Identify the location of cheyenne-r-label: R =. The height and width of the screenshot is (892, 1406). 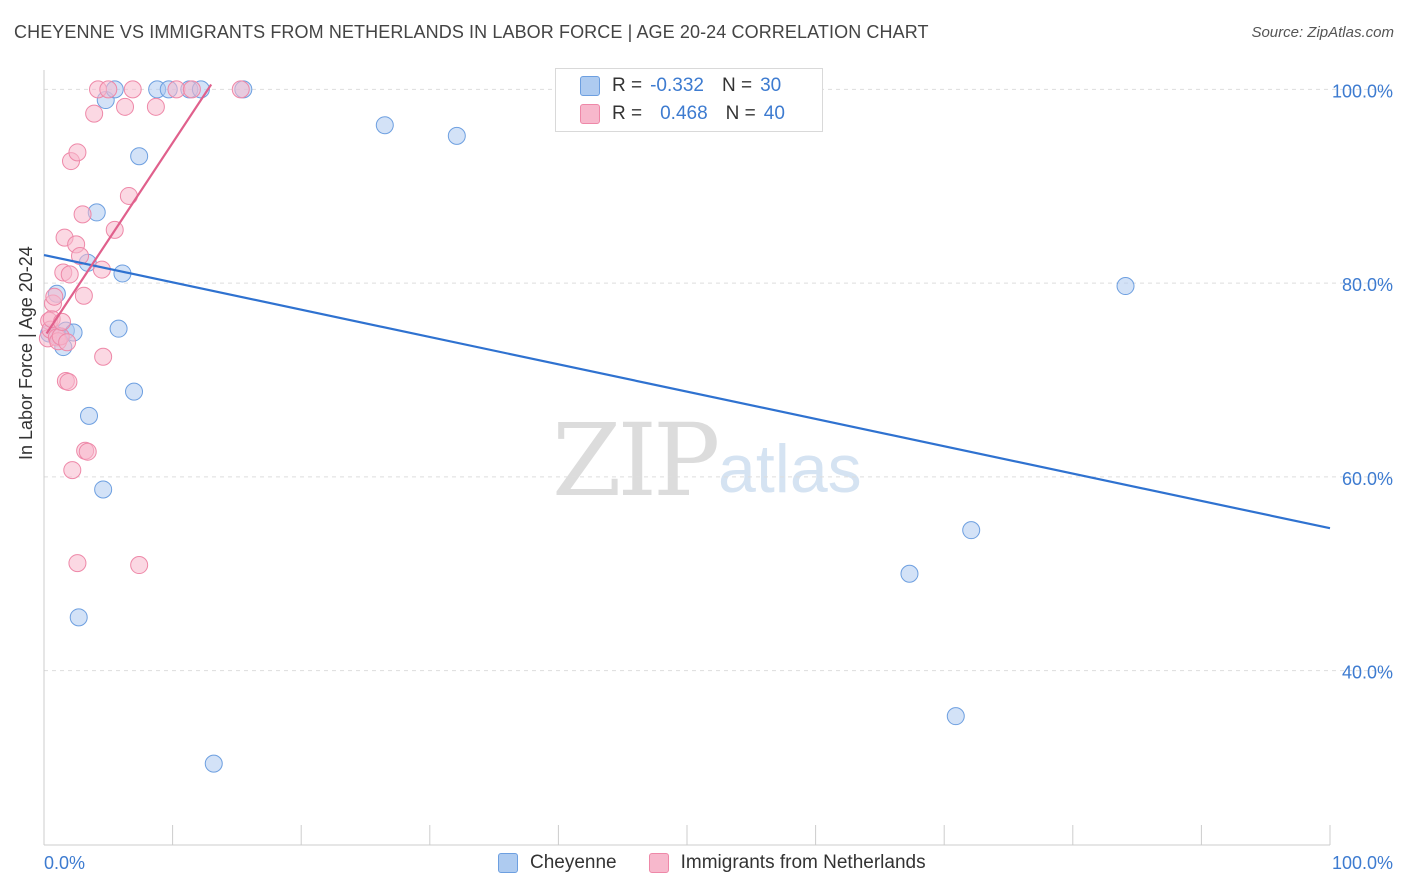
(627, 85).